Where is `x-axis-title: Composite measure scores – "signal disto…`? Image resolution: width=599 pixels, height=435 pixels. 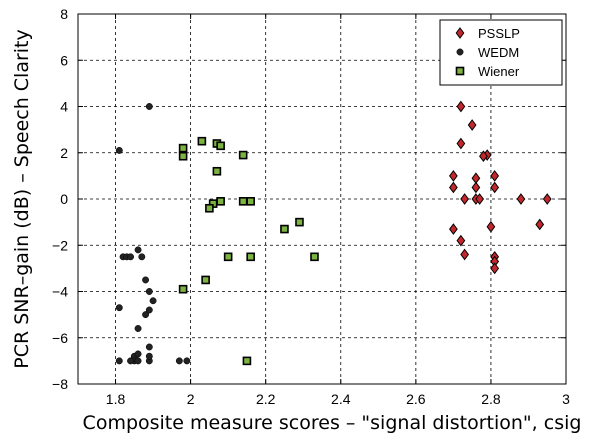 x-axis-title: Composite measure scores – "signal disto… is located at coordinates (332, 423).